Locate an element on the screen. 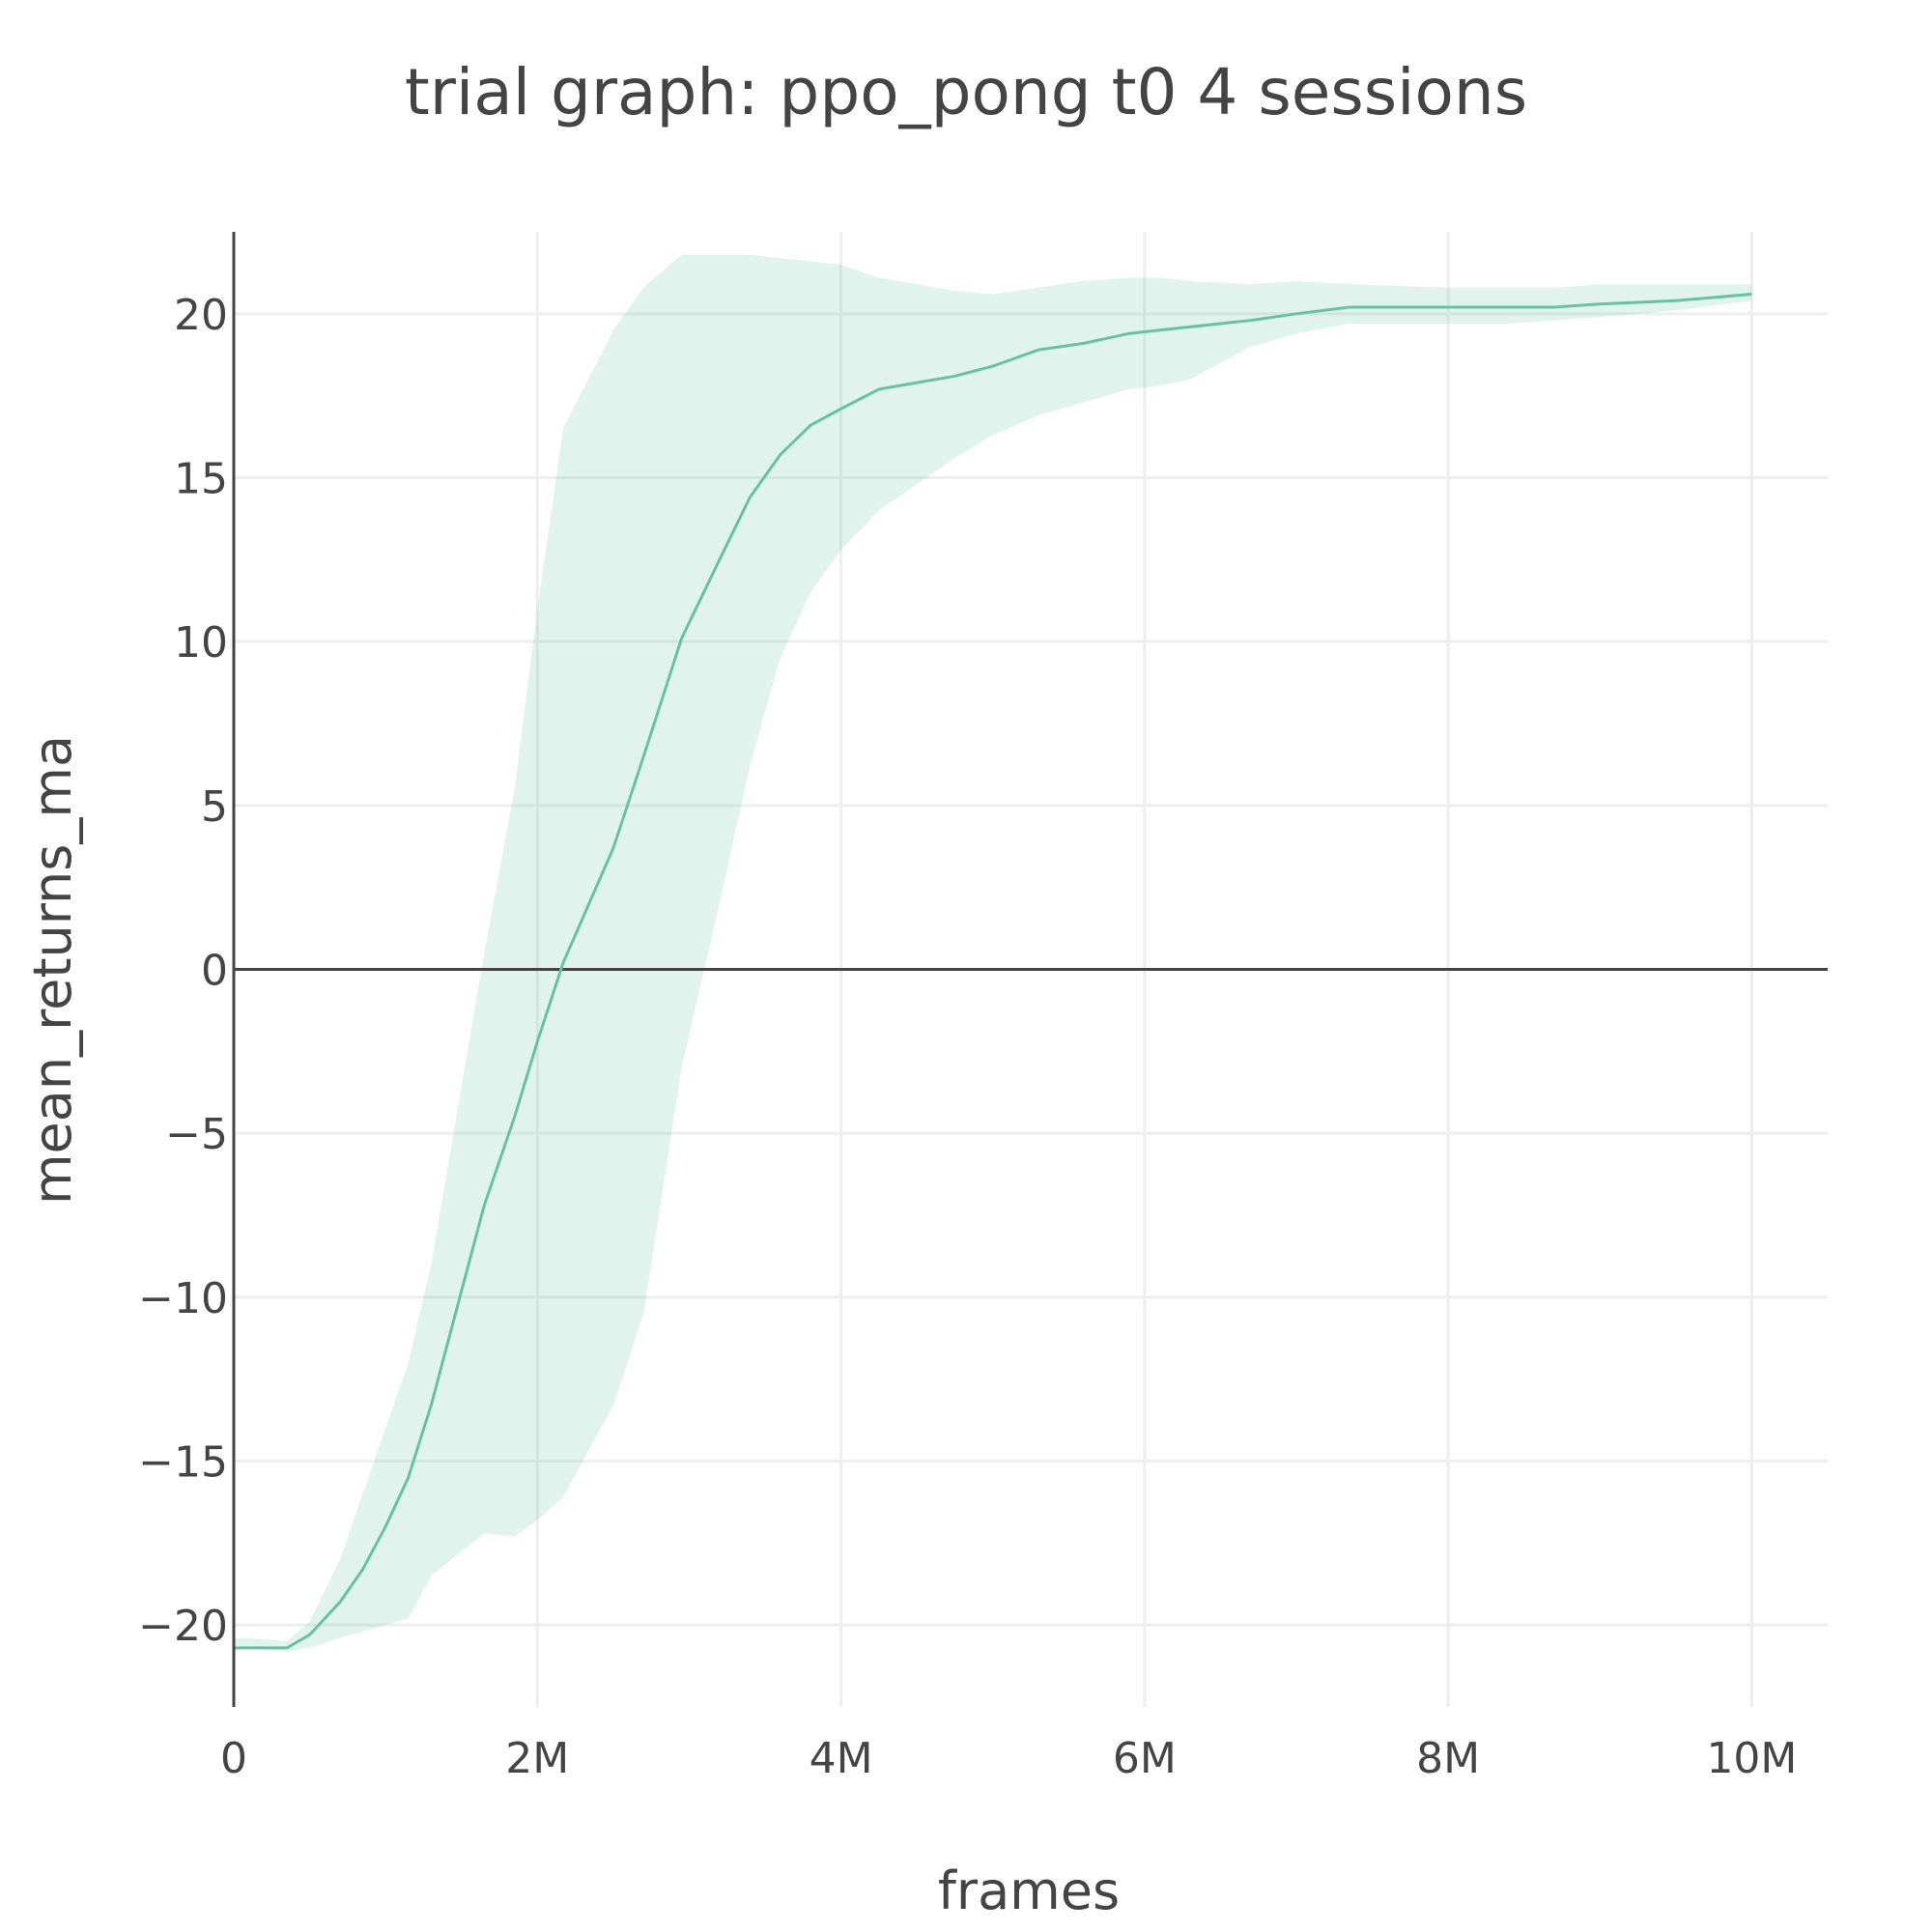 The width and height of the screenshot is (1932, 1932). y-tick-label: −15 is located at coordinates (183, 1463).